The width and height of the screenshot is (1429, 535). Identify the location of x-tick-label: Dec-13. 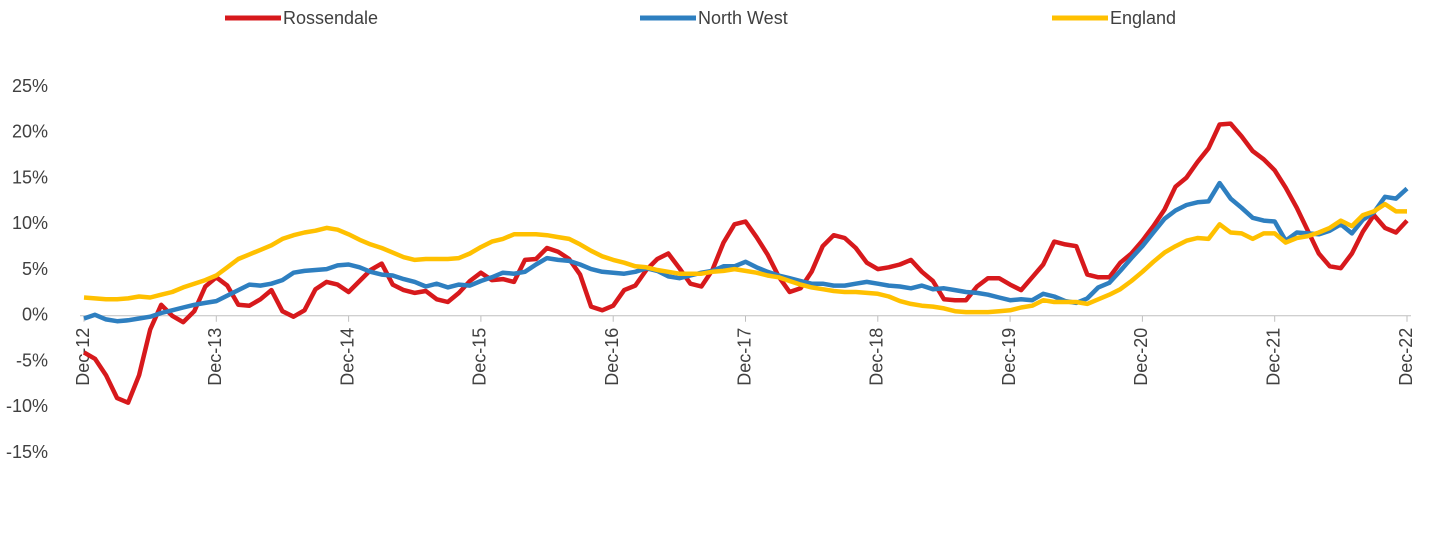
(215, 357).